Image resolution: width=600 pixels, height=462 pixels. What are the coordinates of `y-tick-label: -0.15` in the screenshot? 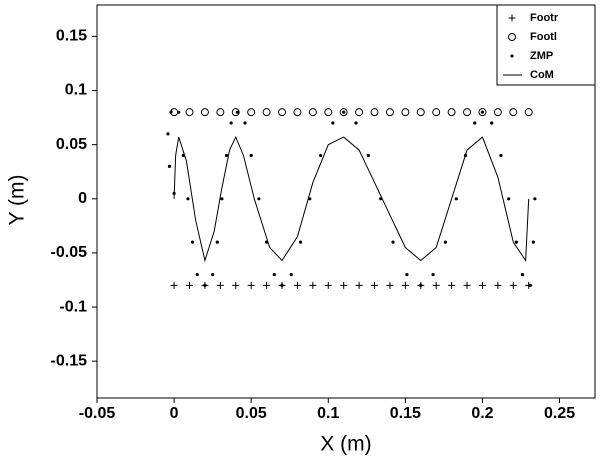 It's located at (69, 360).